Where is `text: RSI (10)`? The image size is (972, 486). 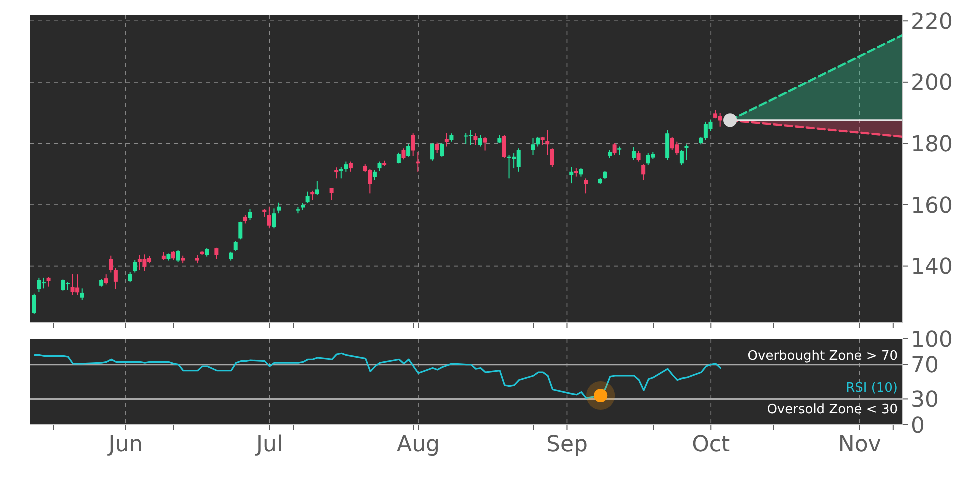 text: RSI (10) is located at coordinates (872, 389).